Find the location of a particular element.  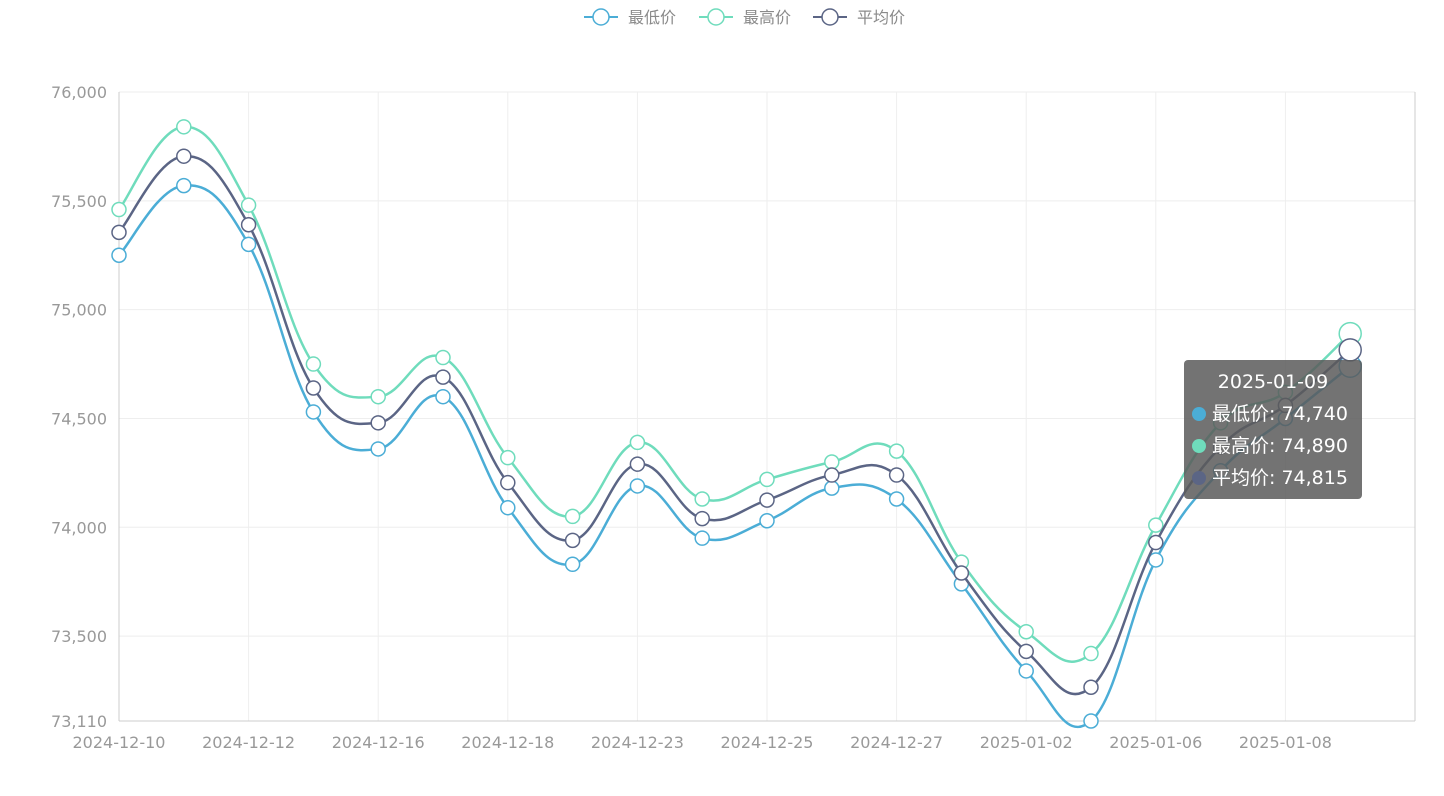

tooltip-dot-min is located at coordinates (1199, 414).